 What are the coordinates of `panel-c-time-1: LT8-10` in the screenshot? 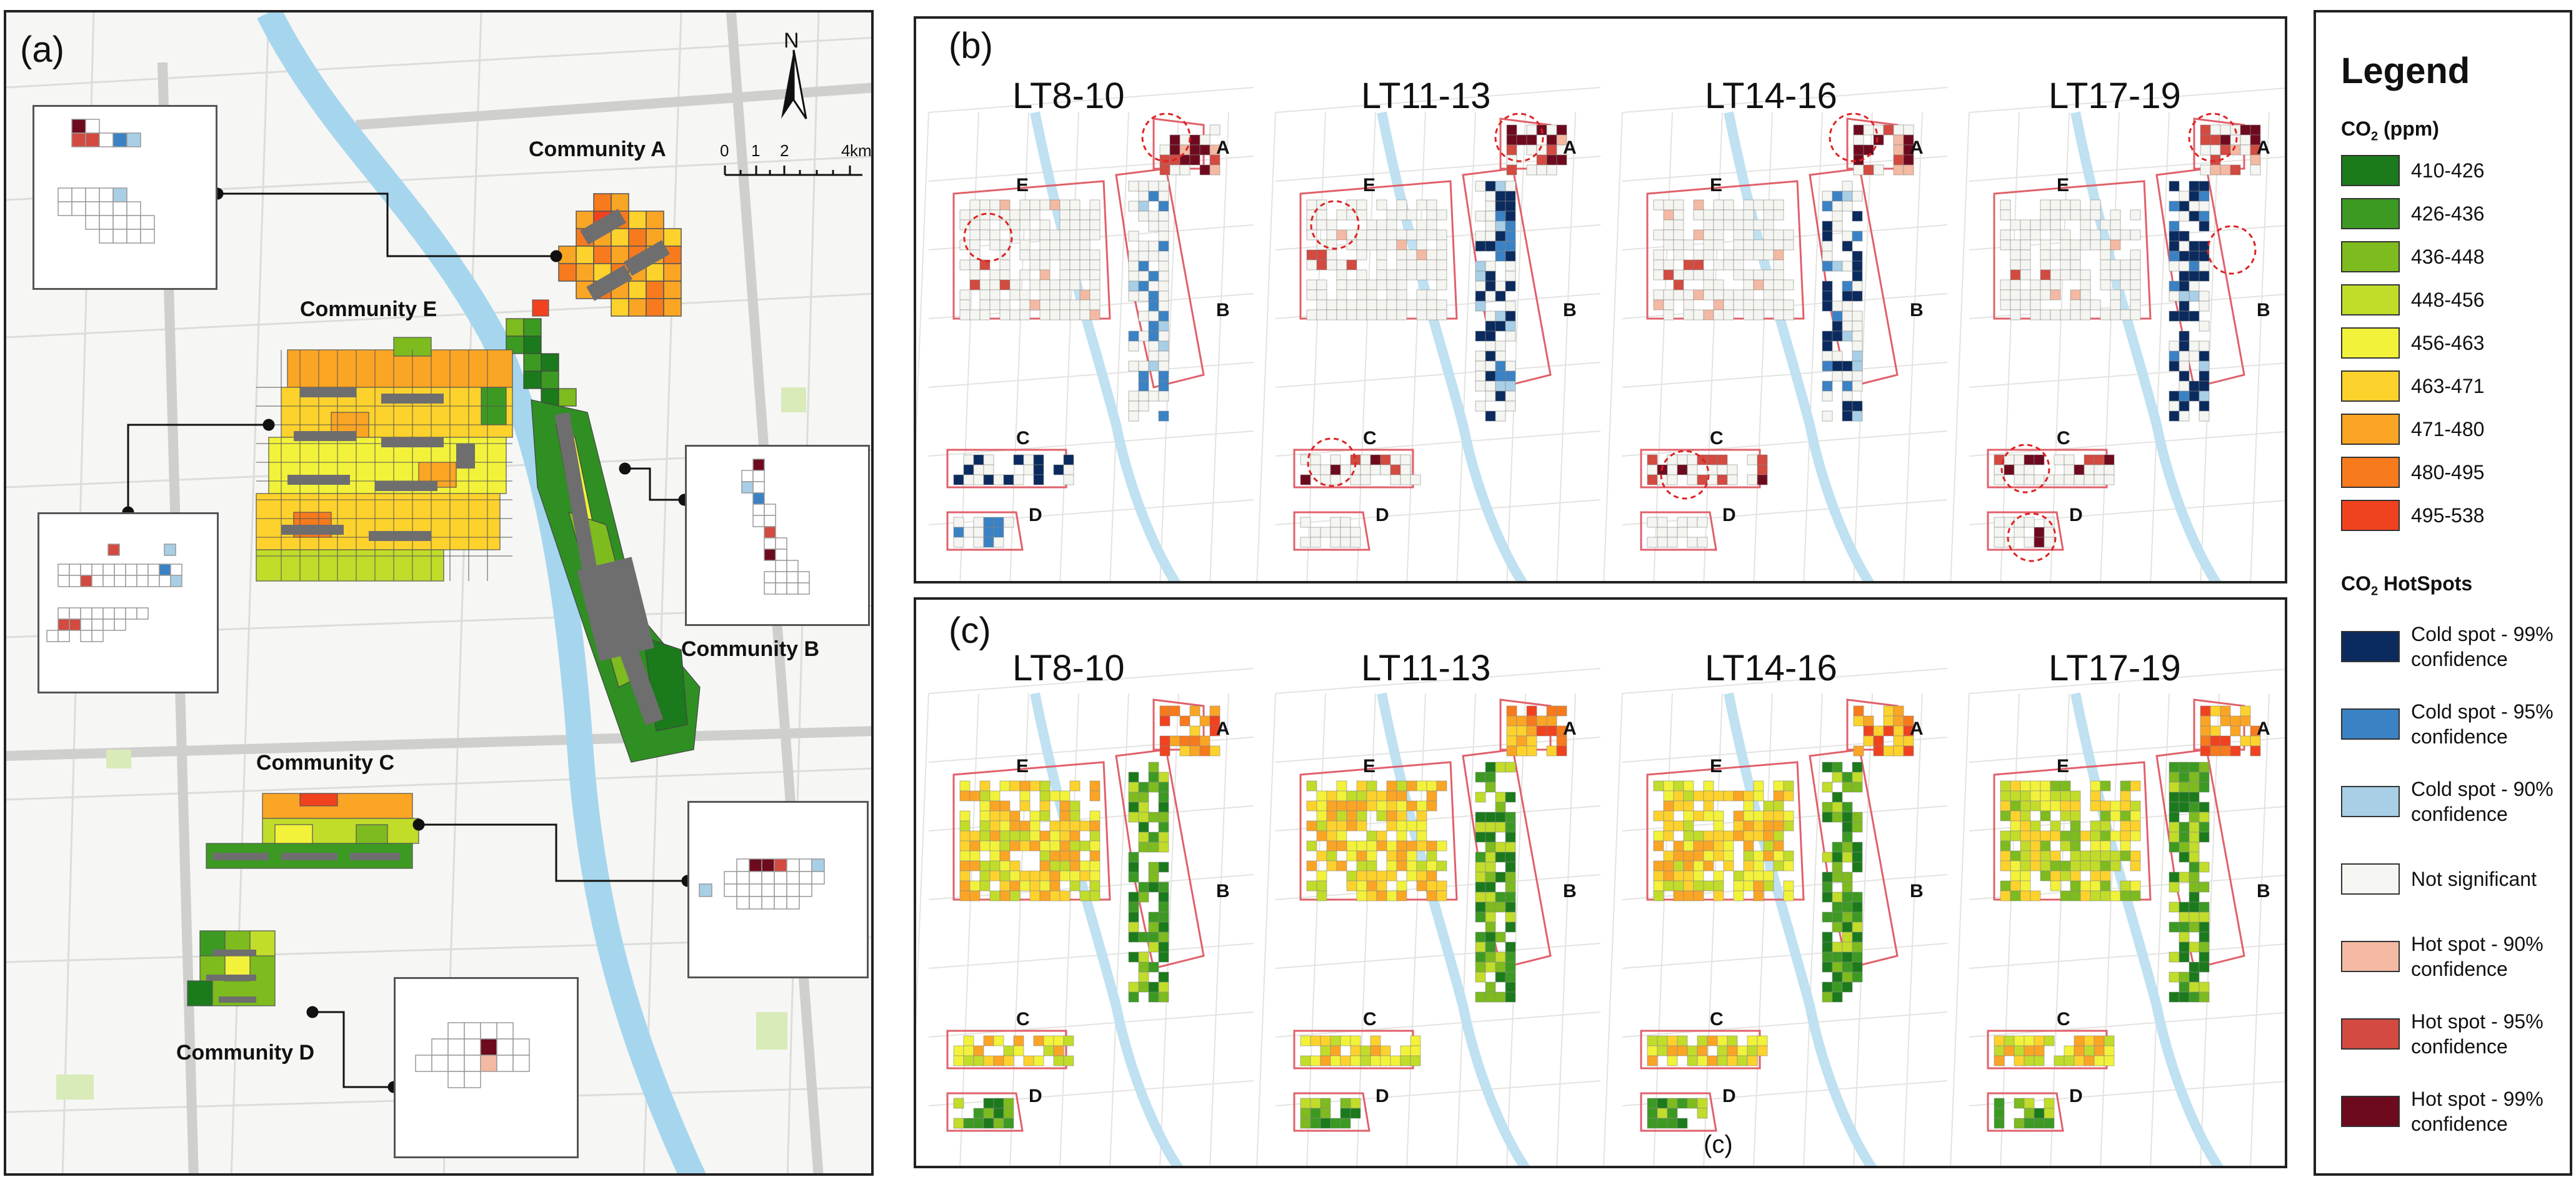 It's located at (1068, 668).